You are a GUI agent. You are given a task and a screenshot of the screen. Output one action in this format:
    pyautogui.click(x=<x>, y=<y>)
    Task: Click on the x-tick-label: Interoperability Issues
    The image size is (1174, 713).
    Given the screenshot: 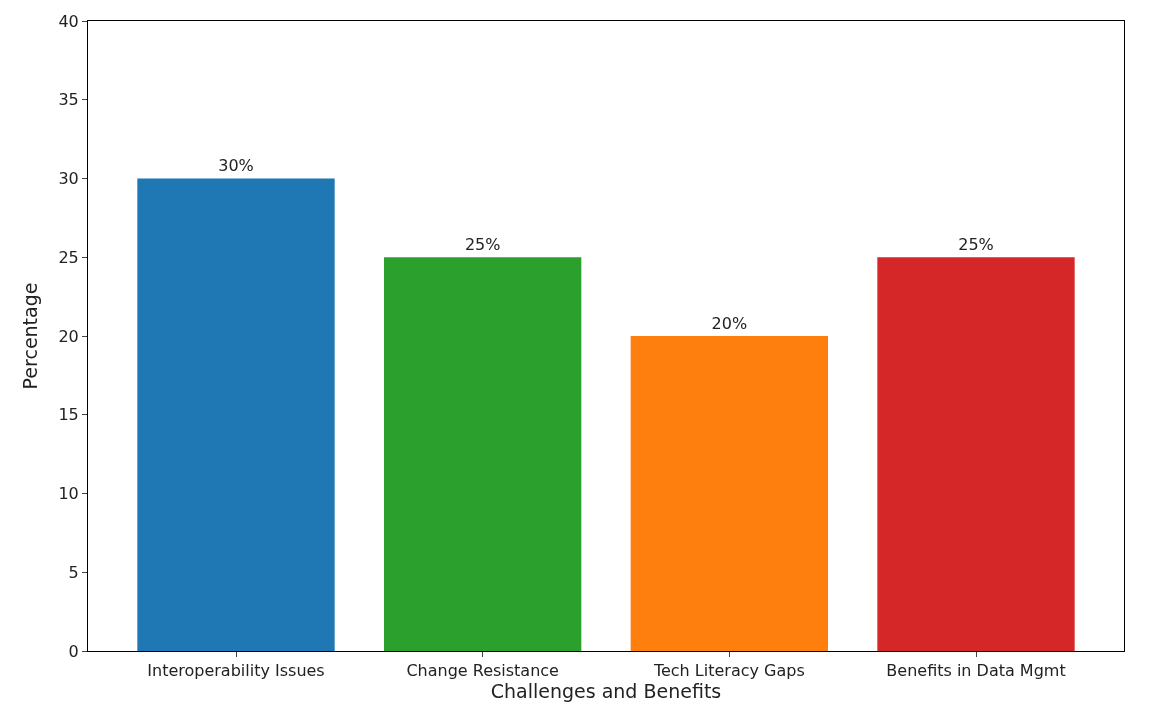 What is the action you would take?
    pyautogui.click(x=236, y=671)
    